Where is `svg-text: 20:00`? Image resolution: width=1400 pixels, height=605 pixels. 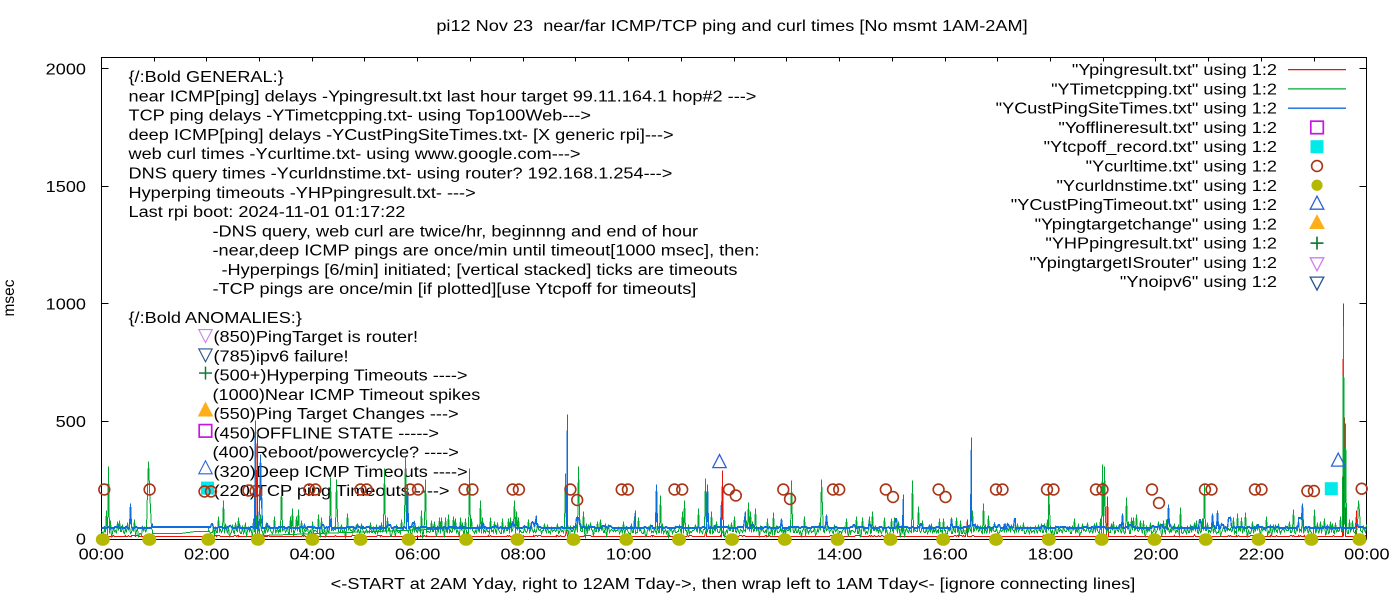 svg-text: 20:00 is located at coordinates (1156, 555).